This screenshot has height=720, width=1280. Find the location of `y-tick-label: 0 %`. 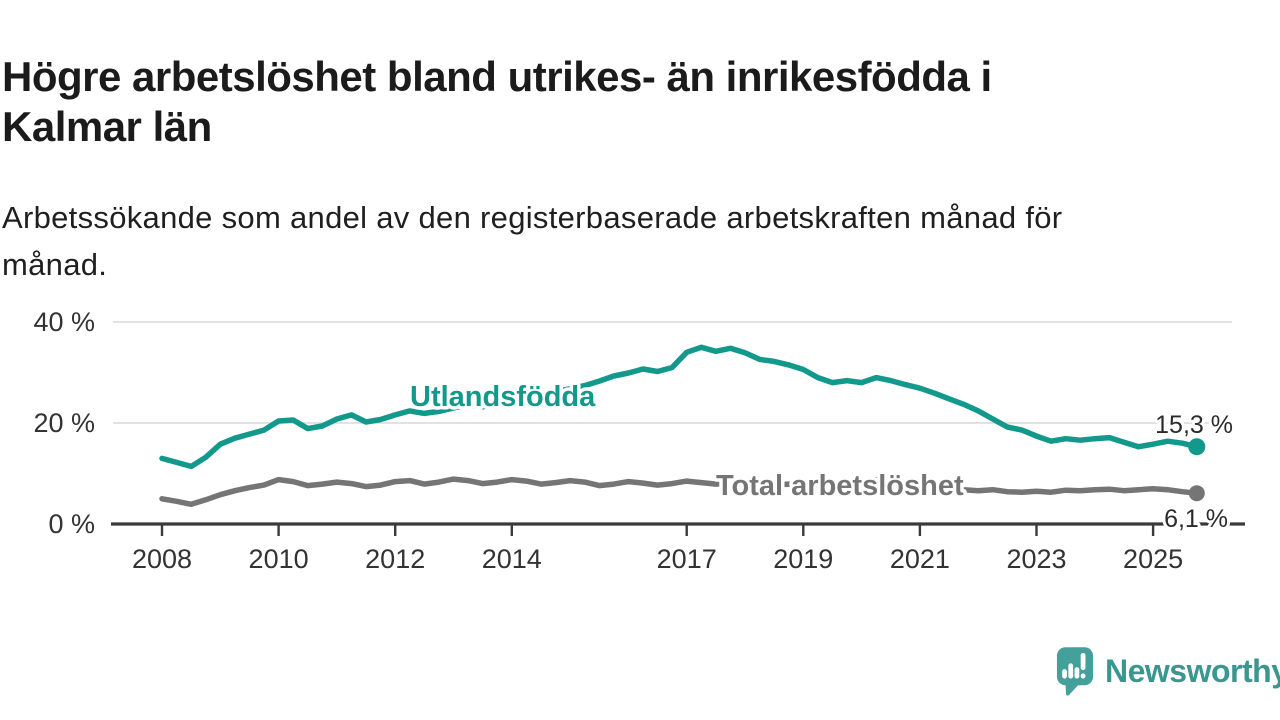

y-tick-label: 0 % is located at coordinates (71, 524).